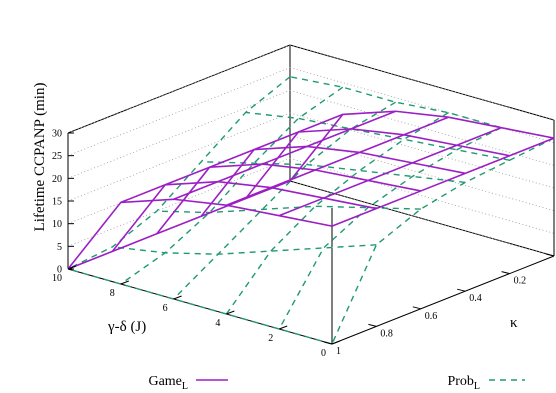 This screenshot has height=393, width=556. What do you see at coordinates (514, 323) in the screenshot?
I see `x-axis-label: κ` at bounding box center [514, 323].